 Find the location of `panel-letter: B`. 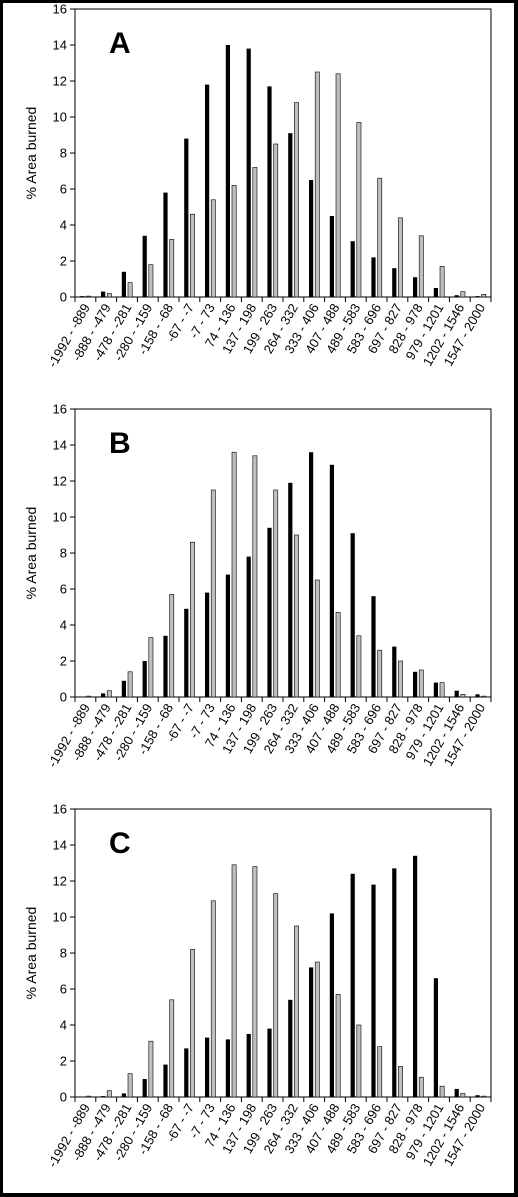

panel-letter: B is located at coordinates (120, 443).